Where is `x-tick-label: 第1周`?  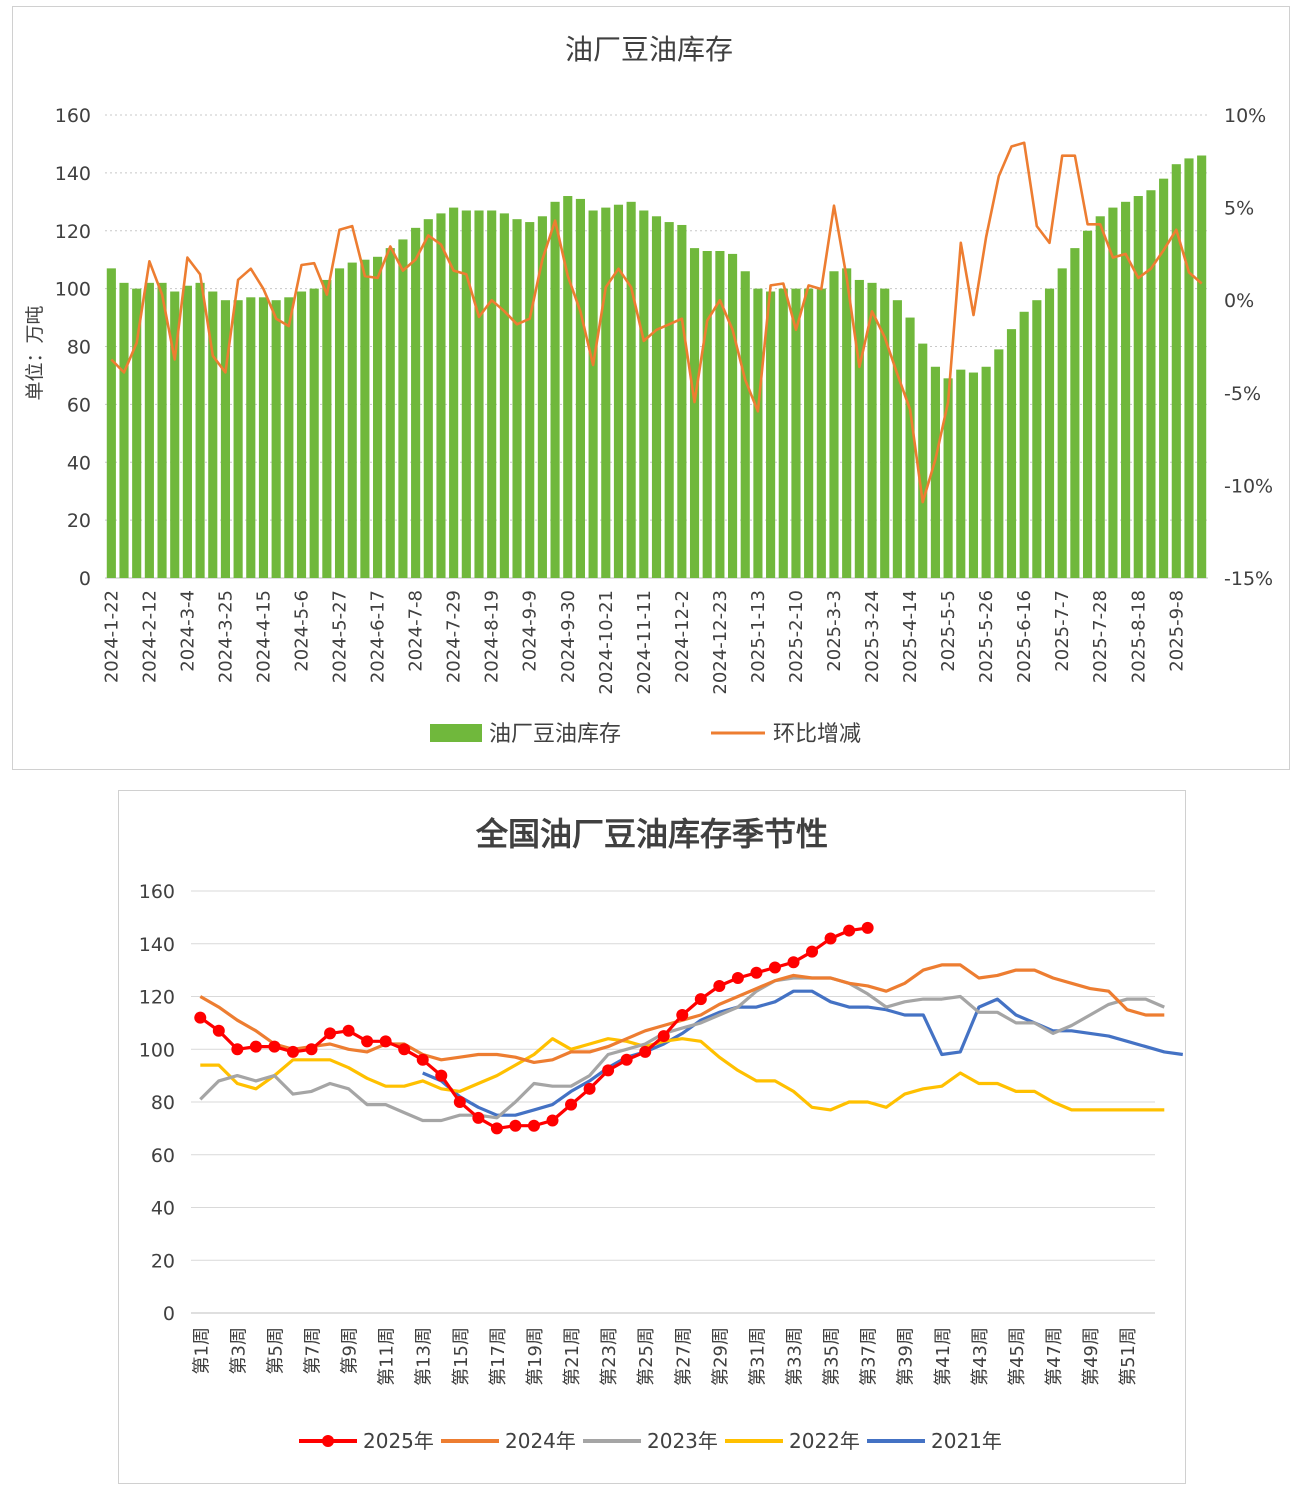
x-tick-label: 第1周 is located at coordinates (201, 1350).